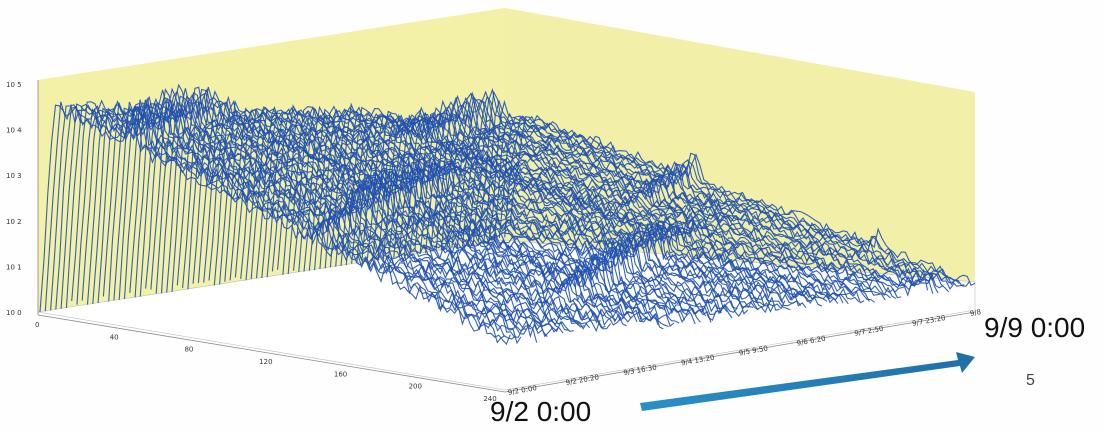 This screenshot has width=1105, height=433. What do you see at coordinates (415, 387) in the screenshot?
I see `x-tick-label: 200` at bounding box center [415, 387].